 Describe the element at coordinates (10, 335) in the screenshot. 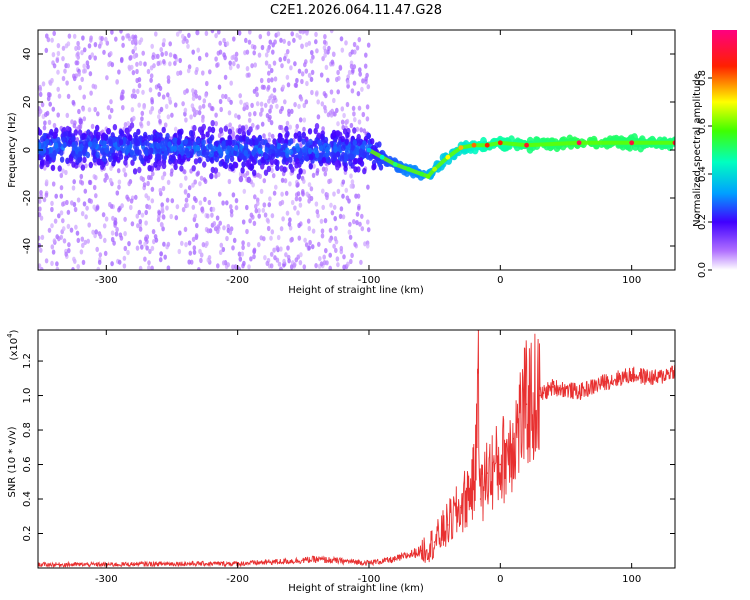

I see `snr-y-scale-exponent: 4` at that location.